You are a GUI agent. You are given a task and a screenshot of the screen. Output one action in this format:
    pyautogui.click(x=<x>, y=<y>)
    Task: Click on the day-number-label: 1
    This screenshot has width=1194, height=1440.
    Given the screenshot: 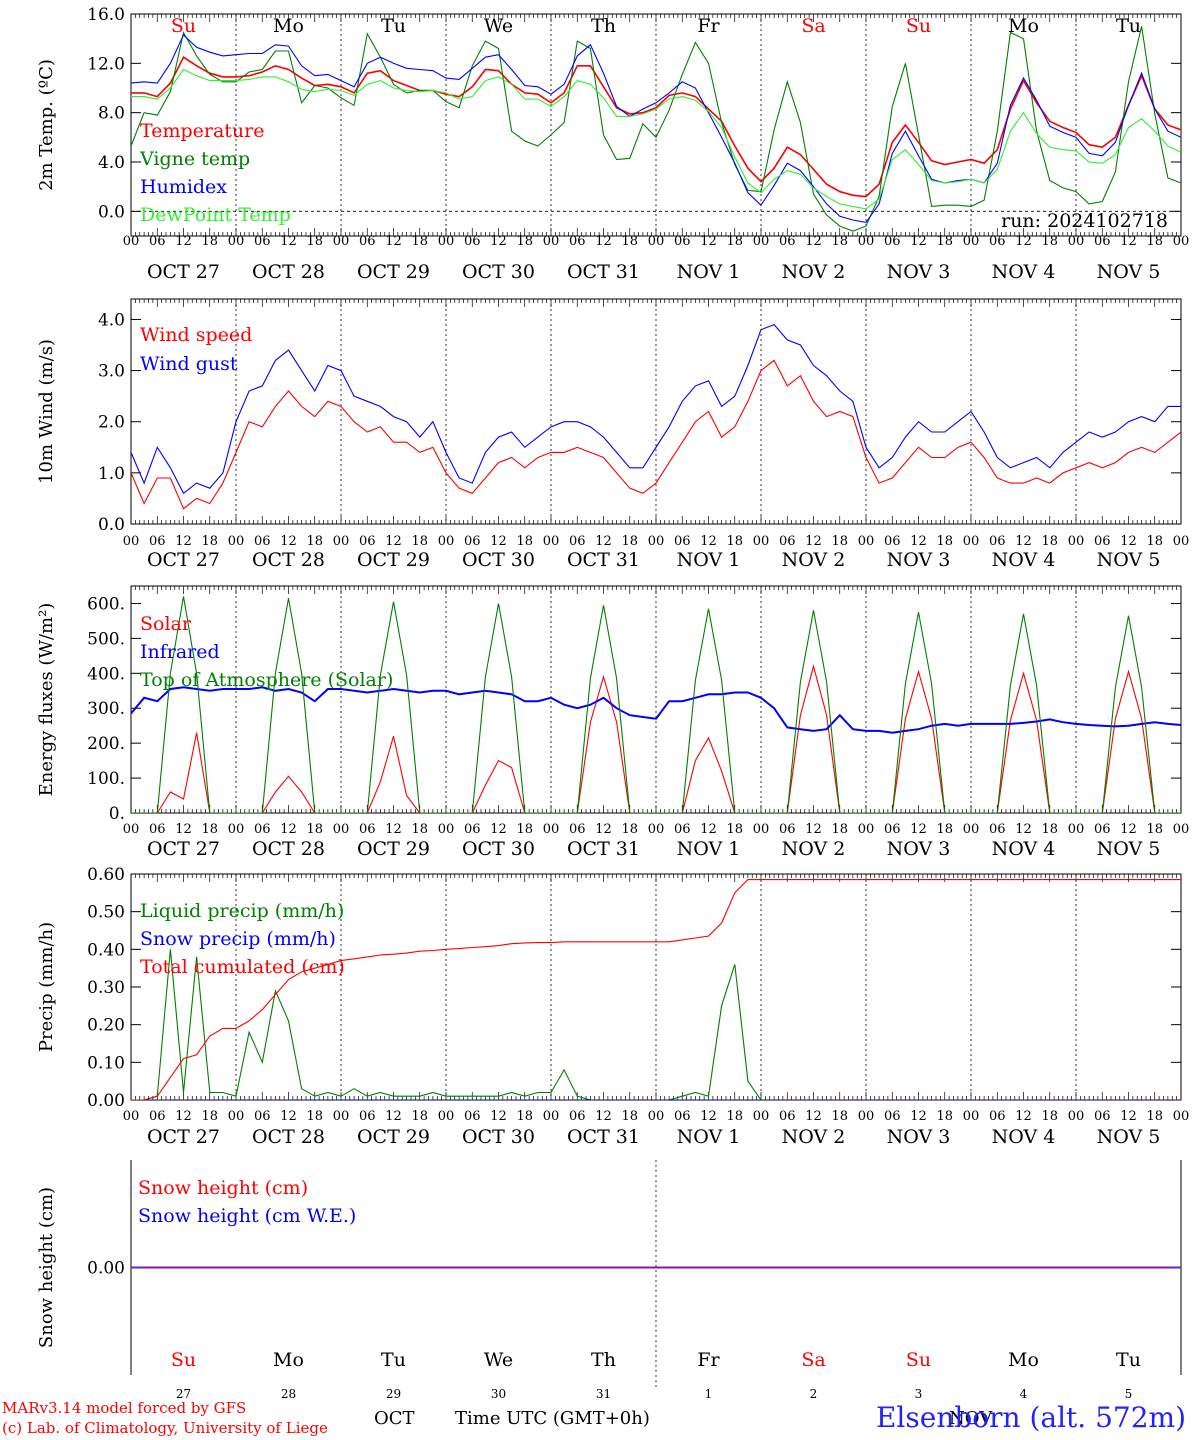 What is the action you would take?
    pyautogui.click(x=709, y=1394)
    